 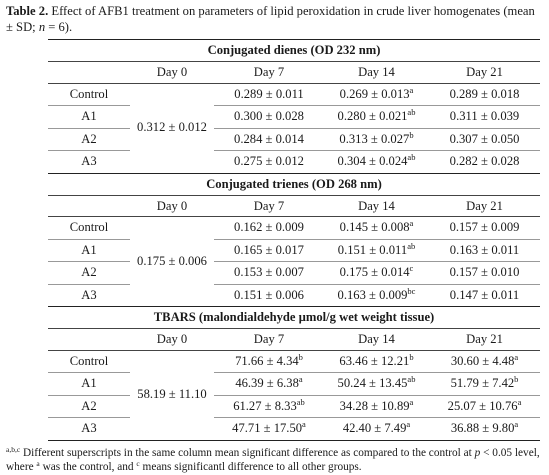 I want to click on value-cell: 0.282 ± 0.028, so click(x=485, y=162).